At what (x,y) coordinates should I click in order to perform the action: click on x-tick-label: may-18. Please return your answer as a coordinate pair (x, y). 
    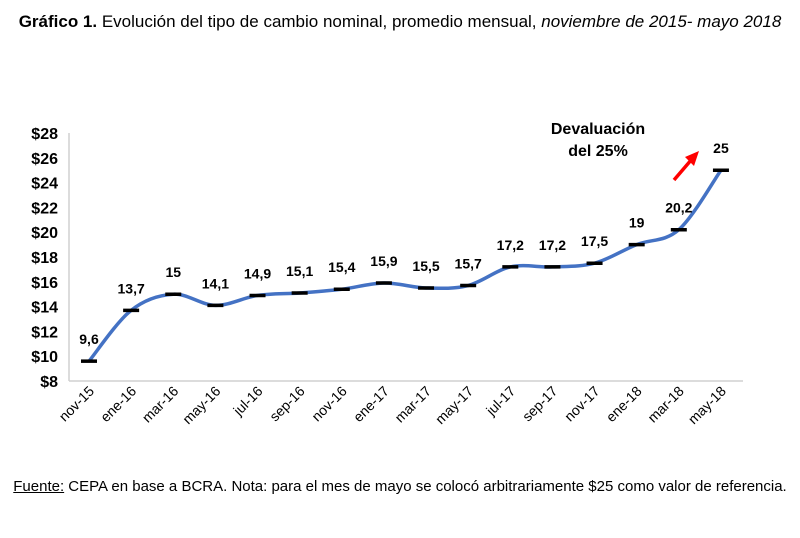
    Looking at the image, I should click on (707, 405).